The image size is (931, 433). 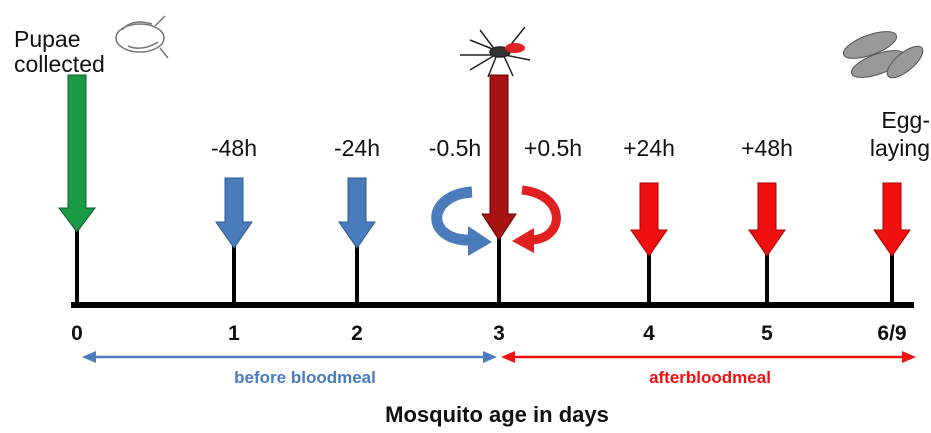 I want to click on time-label: -0.5h, so click(x=455, y=148).